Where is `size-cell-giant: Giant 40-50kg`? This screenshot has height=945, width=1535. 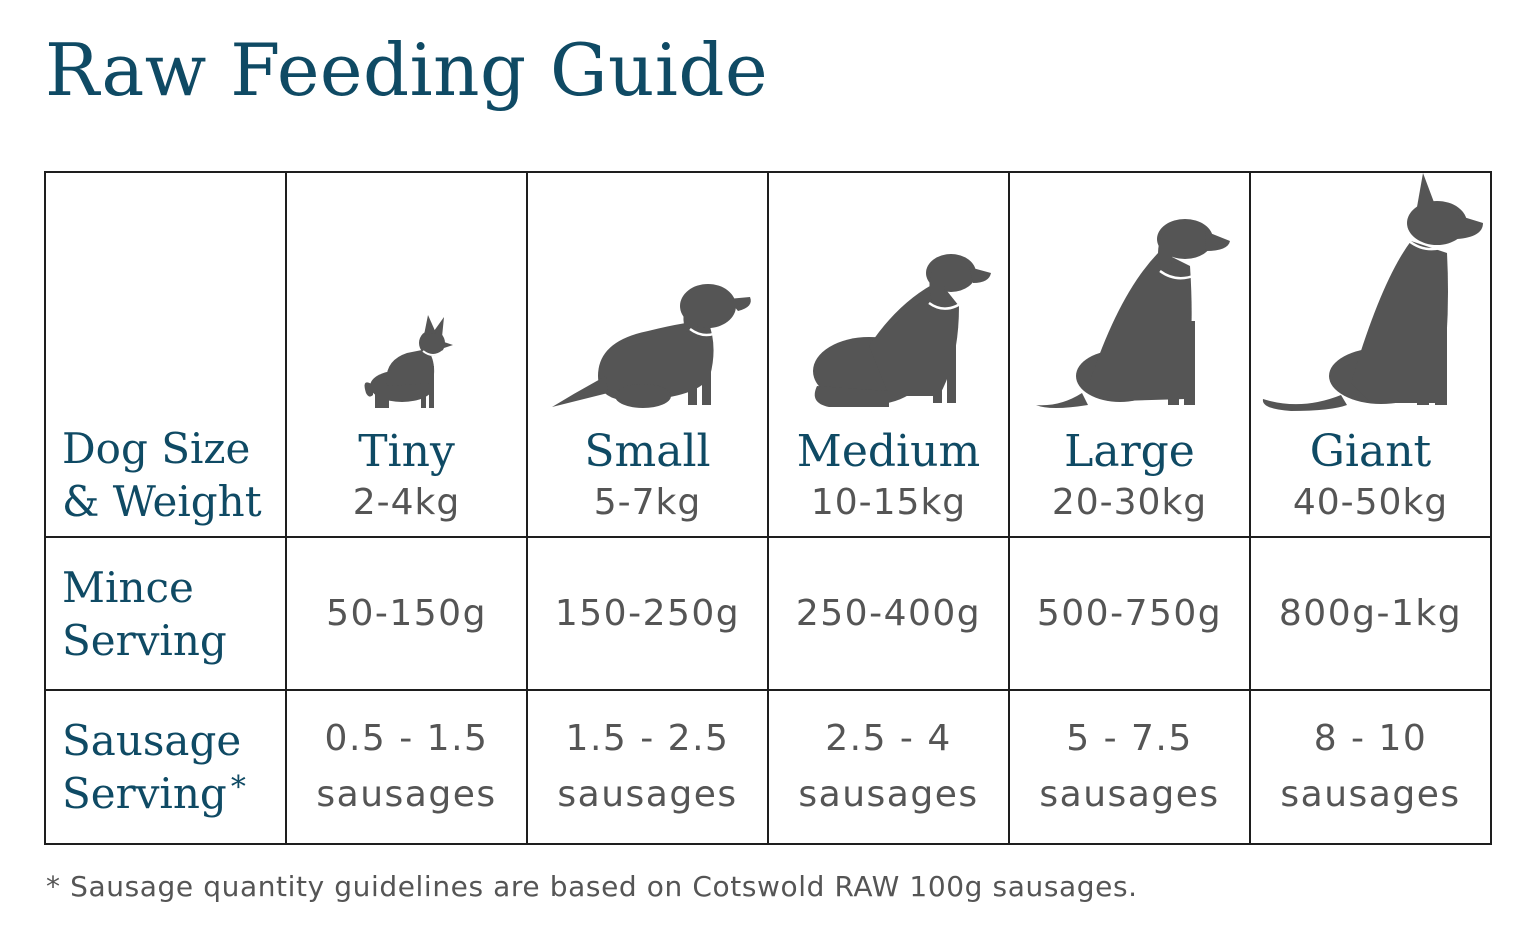 size-cell-giant: Giant 40-50kg is located at coordinates (1370, 354).